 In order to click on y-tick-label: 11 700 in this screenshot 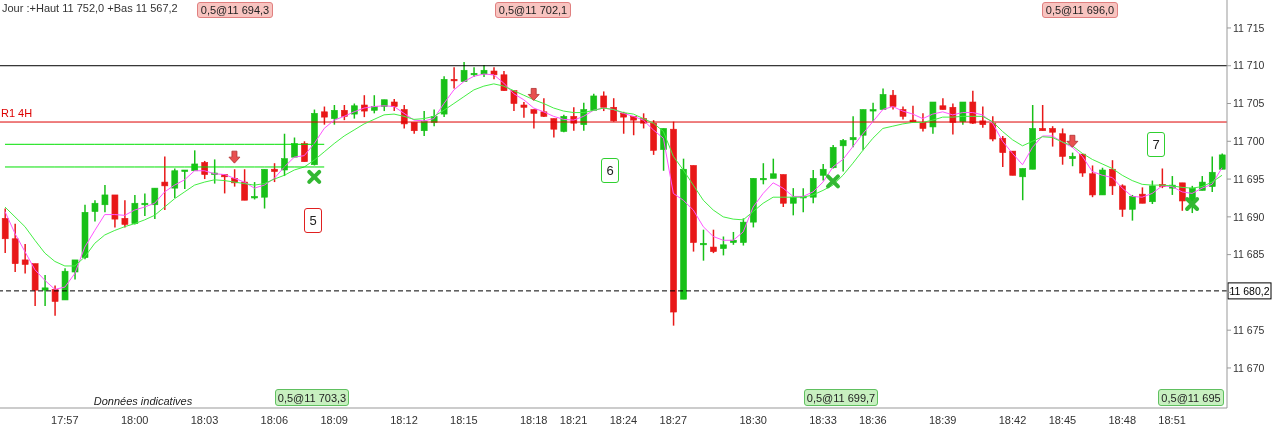, I will do `click(1249, 141)`.